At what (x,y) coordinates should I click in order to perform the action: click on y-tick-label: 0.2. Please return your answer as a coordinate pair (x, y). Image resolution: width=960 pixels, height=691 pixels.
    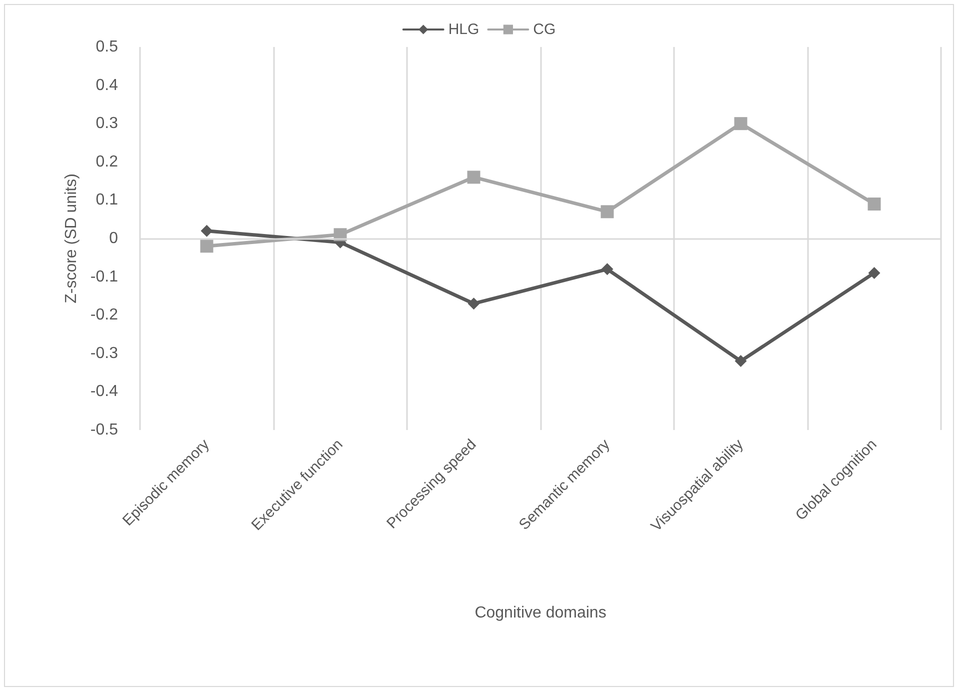
    Looking at the image, I should click on (107, 161).